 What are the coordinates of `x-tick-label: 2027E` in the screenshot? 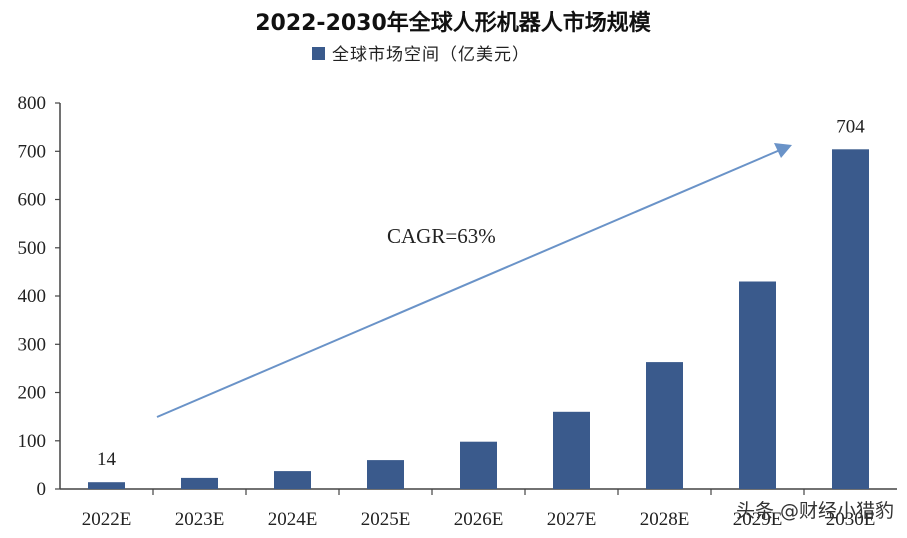 It's located at (572, 519).